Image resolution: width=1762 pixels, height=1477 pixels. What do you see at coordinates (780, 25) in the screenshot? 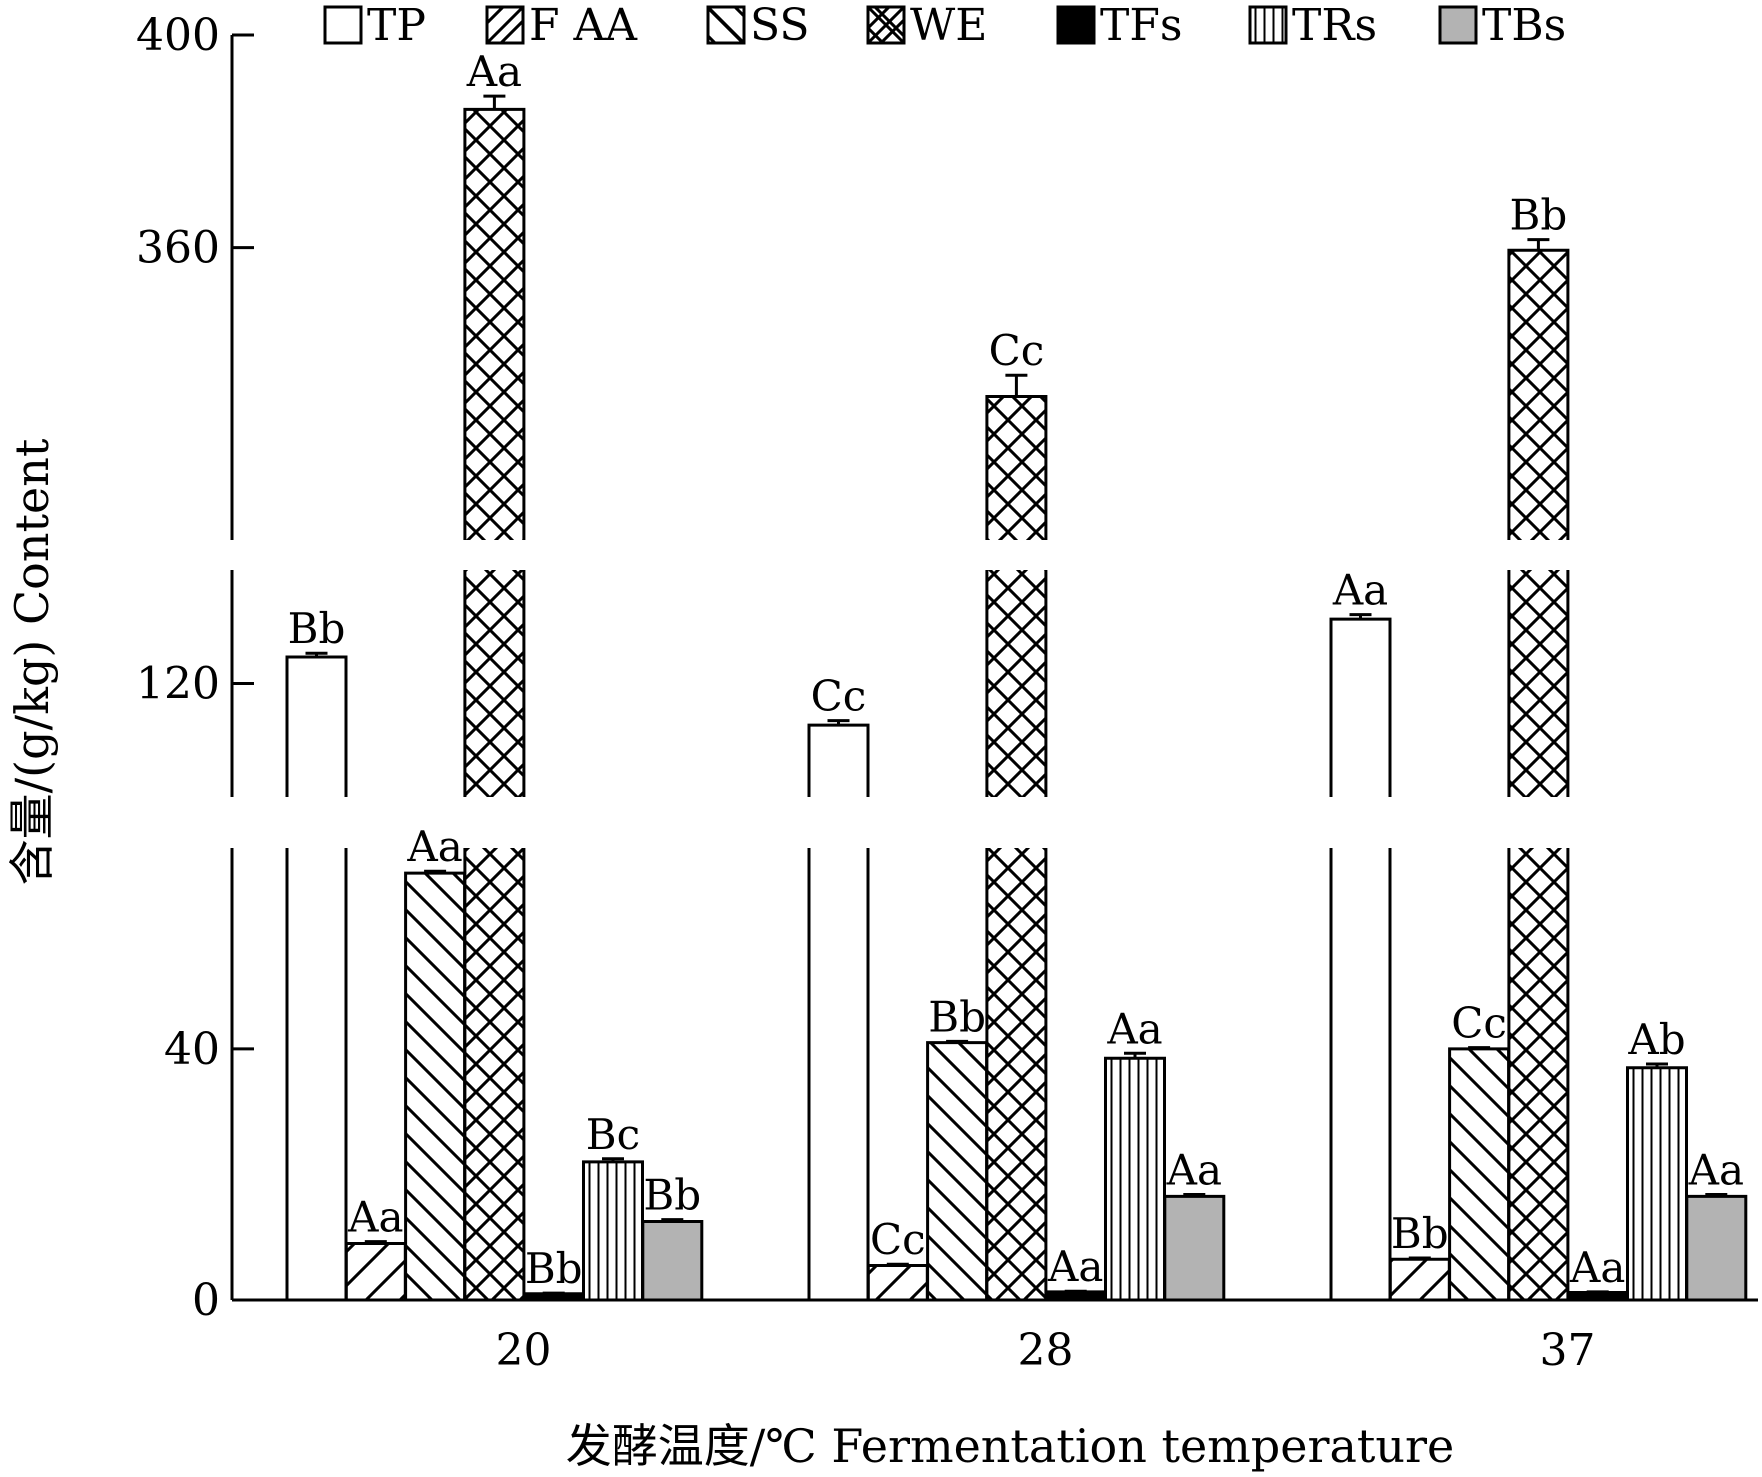
I see `legend-label: SS` at bounding box center [780, 25].